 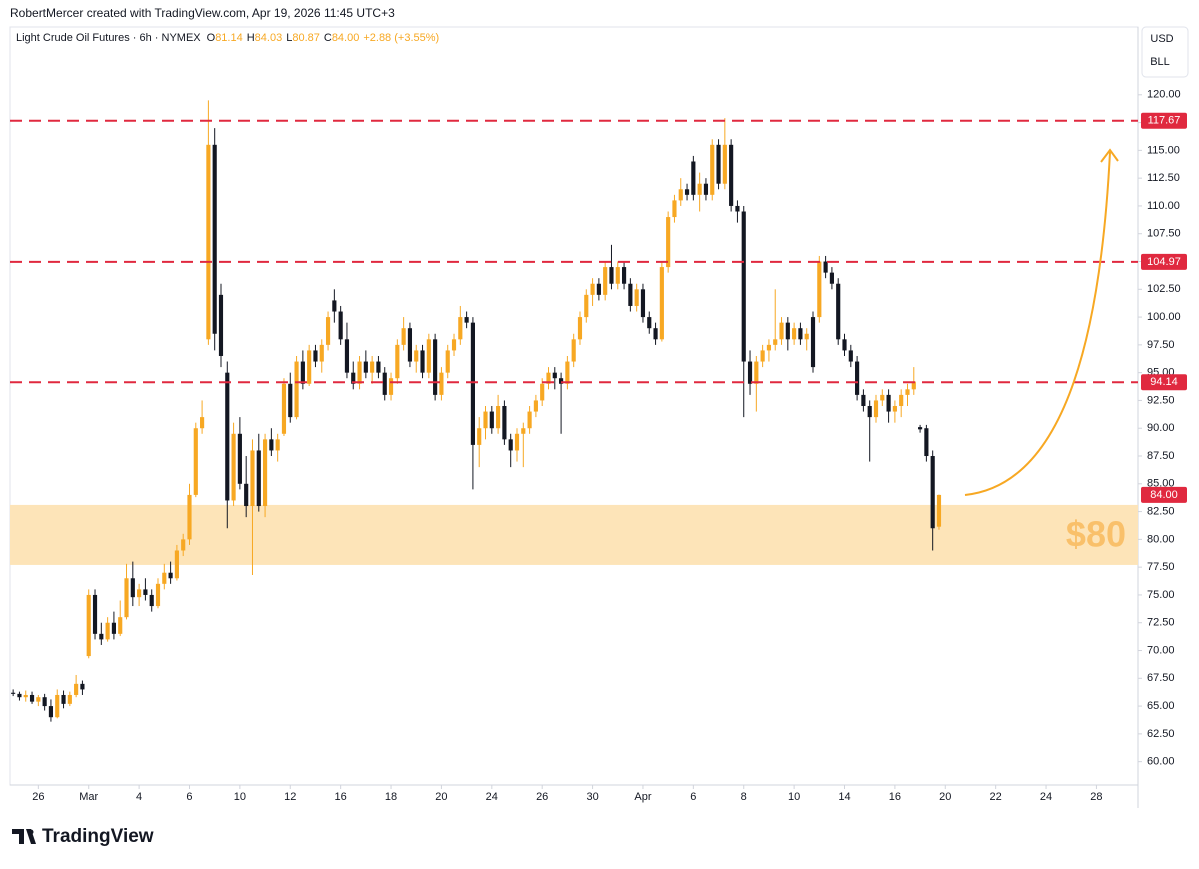 What do you see at coordinates (31, 832) in the screenshot?
I see `logo-dot` at bounding box center [31, 832].